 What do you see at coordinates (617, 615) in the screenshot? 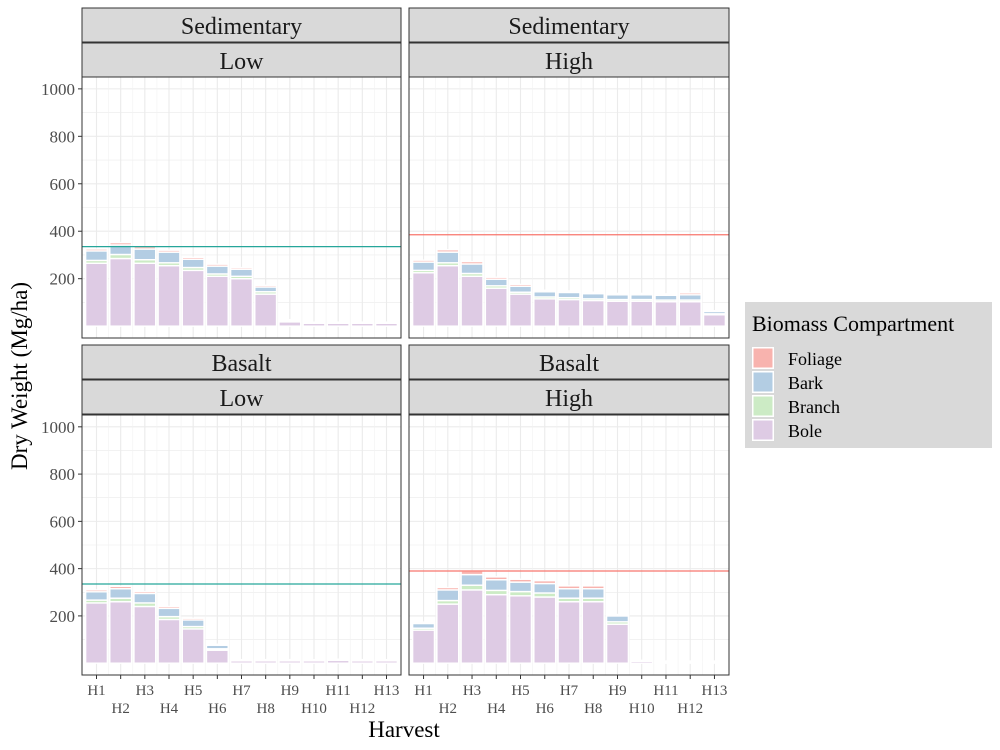
I see `bar-segment-foliage-h9` at bounding box center [617, 615].